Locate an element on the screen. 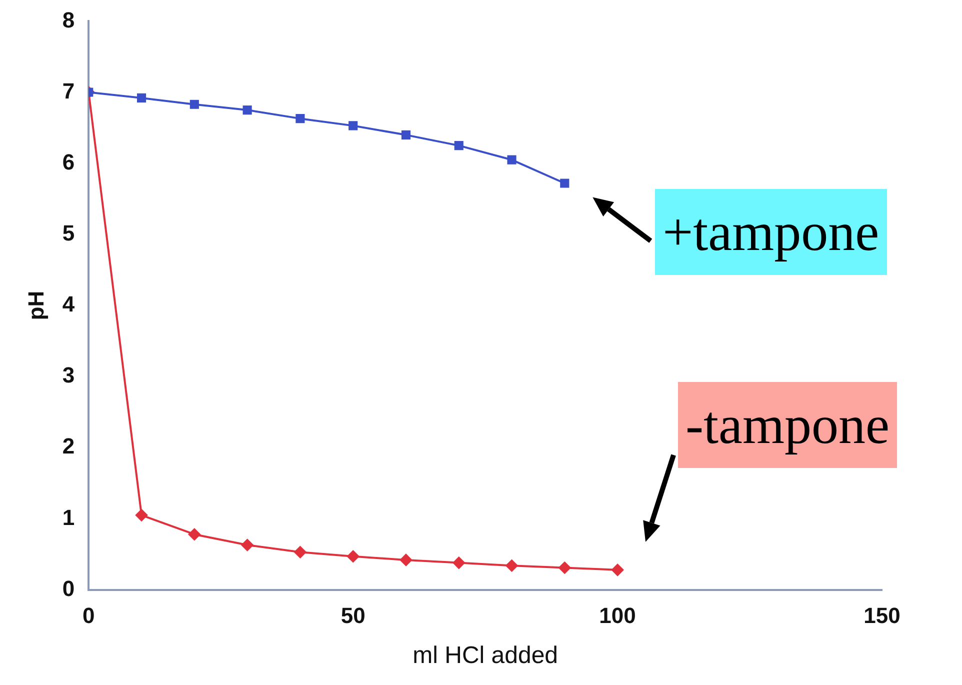 This screenshot has width=962, height=685. y-tick-label: 6 is located at coordinates (68, 161).